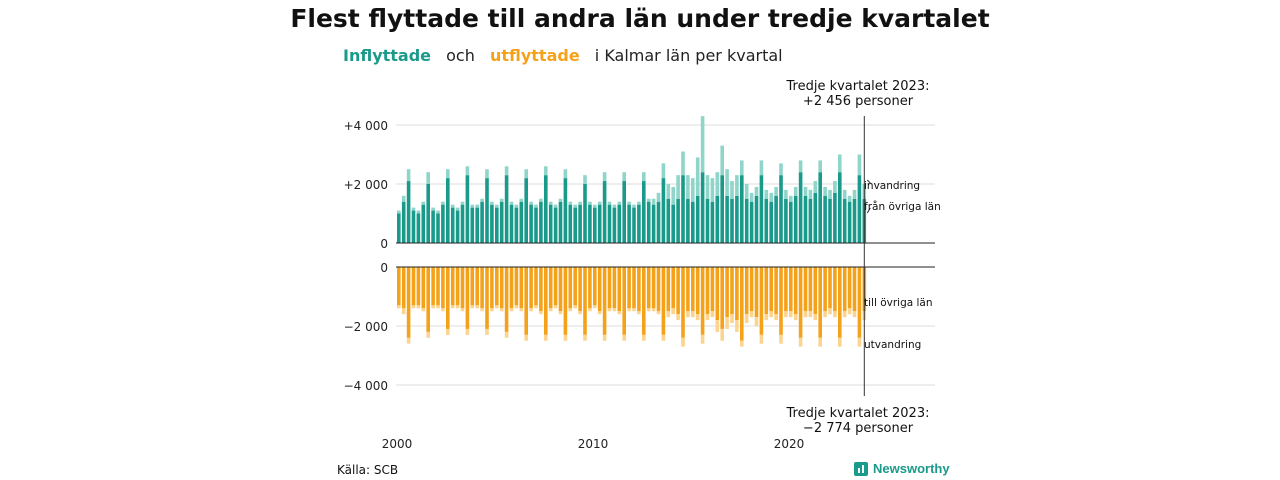  I want to click on source-note: Källa: SCB, so click(368, 470).